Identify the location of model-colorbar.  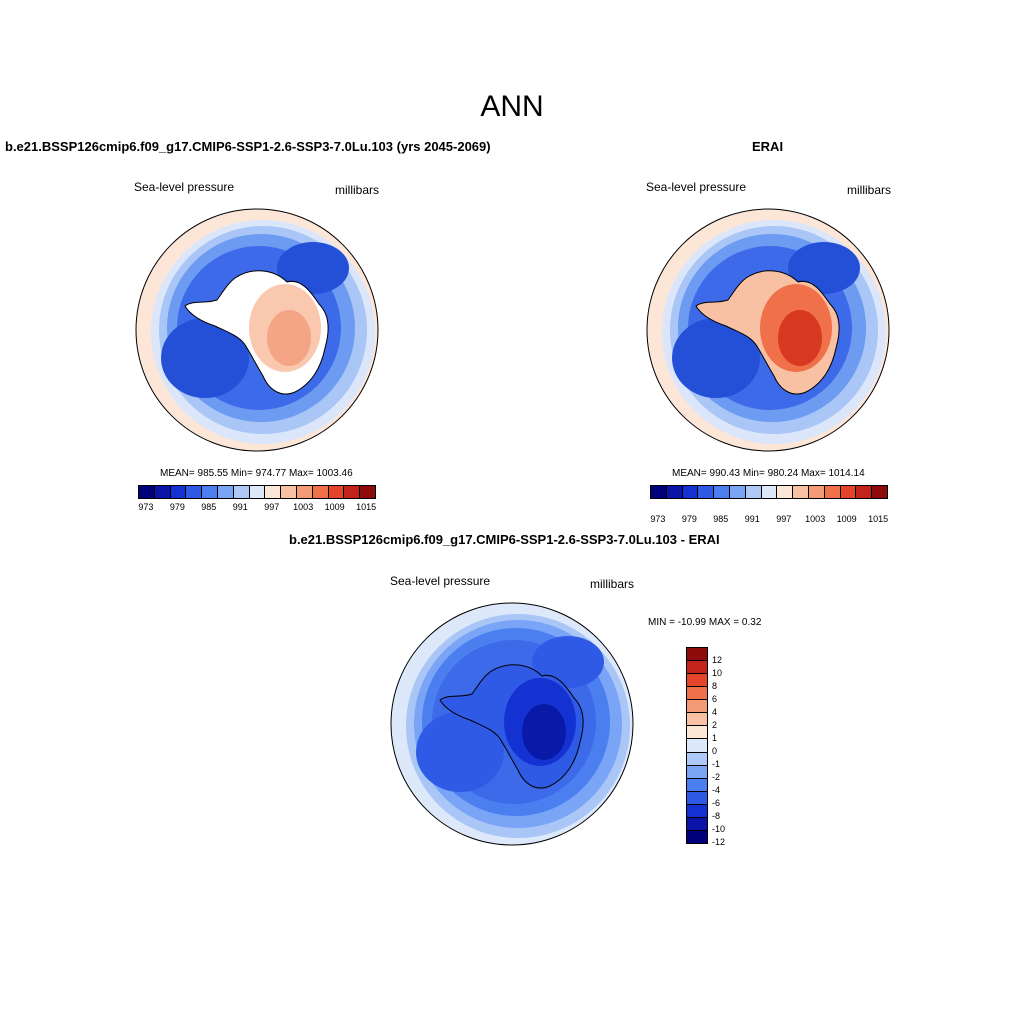
(257, 492).